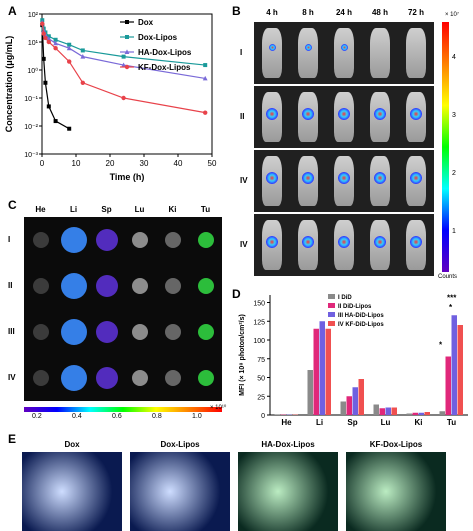 This screenshot has height=531, width=473. Describe the element at coordinates (77, 416) in the screenshot. I see `colorbar-tick: 0.4` at that location.